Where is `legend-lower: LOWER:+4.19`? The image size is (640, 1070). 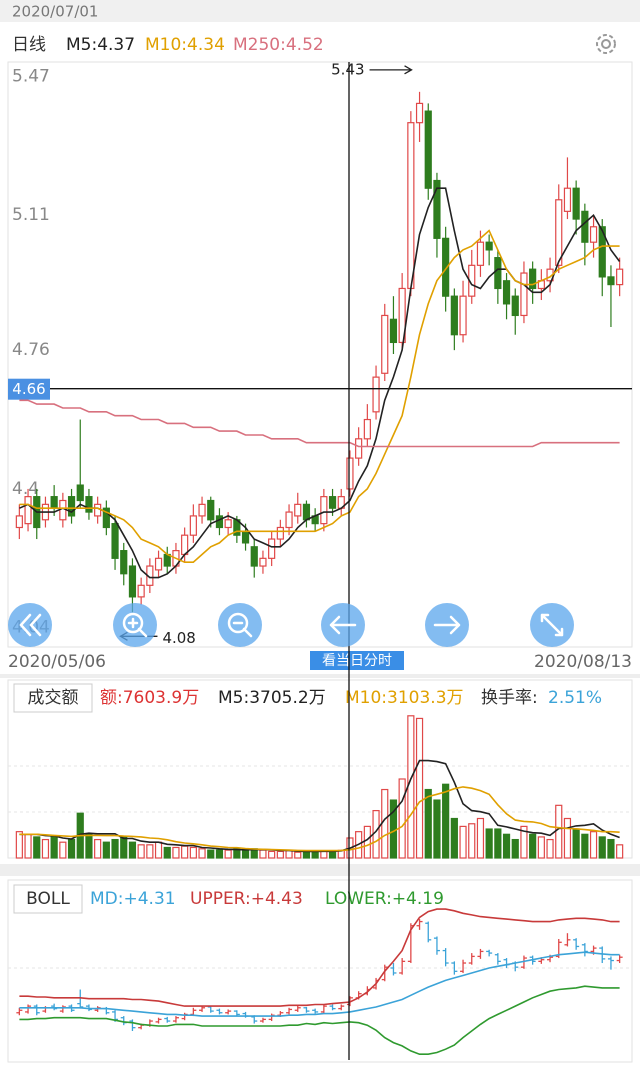
legend-lower: LOWER:+4.19 is located at coordinates (384, 899).